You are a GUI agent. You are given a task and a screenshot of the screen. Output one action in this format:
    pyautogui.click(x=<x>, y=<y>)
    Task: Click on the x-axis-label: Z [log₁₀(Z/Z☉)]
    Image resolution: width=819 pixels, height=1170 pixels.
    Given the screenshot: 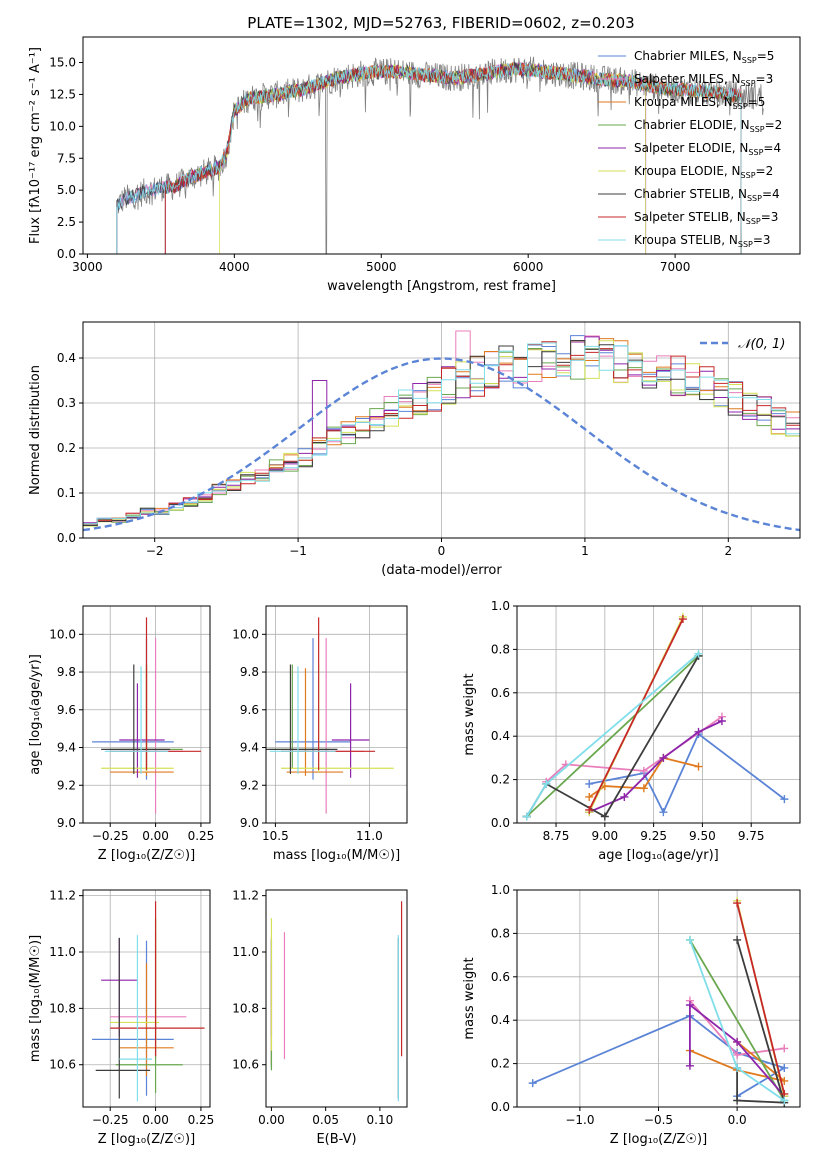 What is the action you would take?
    pyautogui.click(x=146, y=855)
    